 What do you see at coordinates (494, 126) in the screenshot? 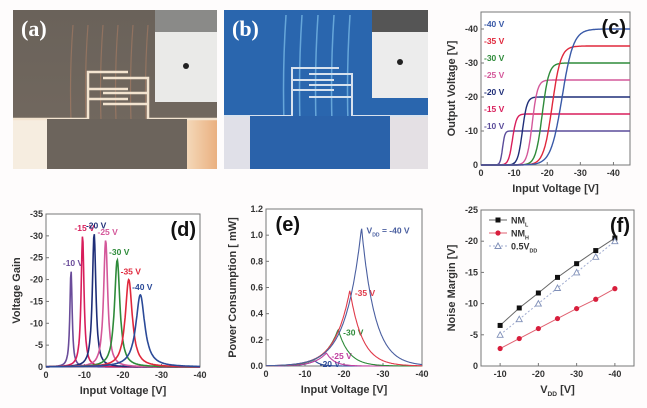
I see `series-label: -10 V` at bounding box center [494, 126].